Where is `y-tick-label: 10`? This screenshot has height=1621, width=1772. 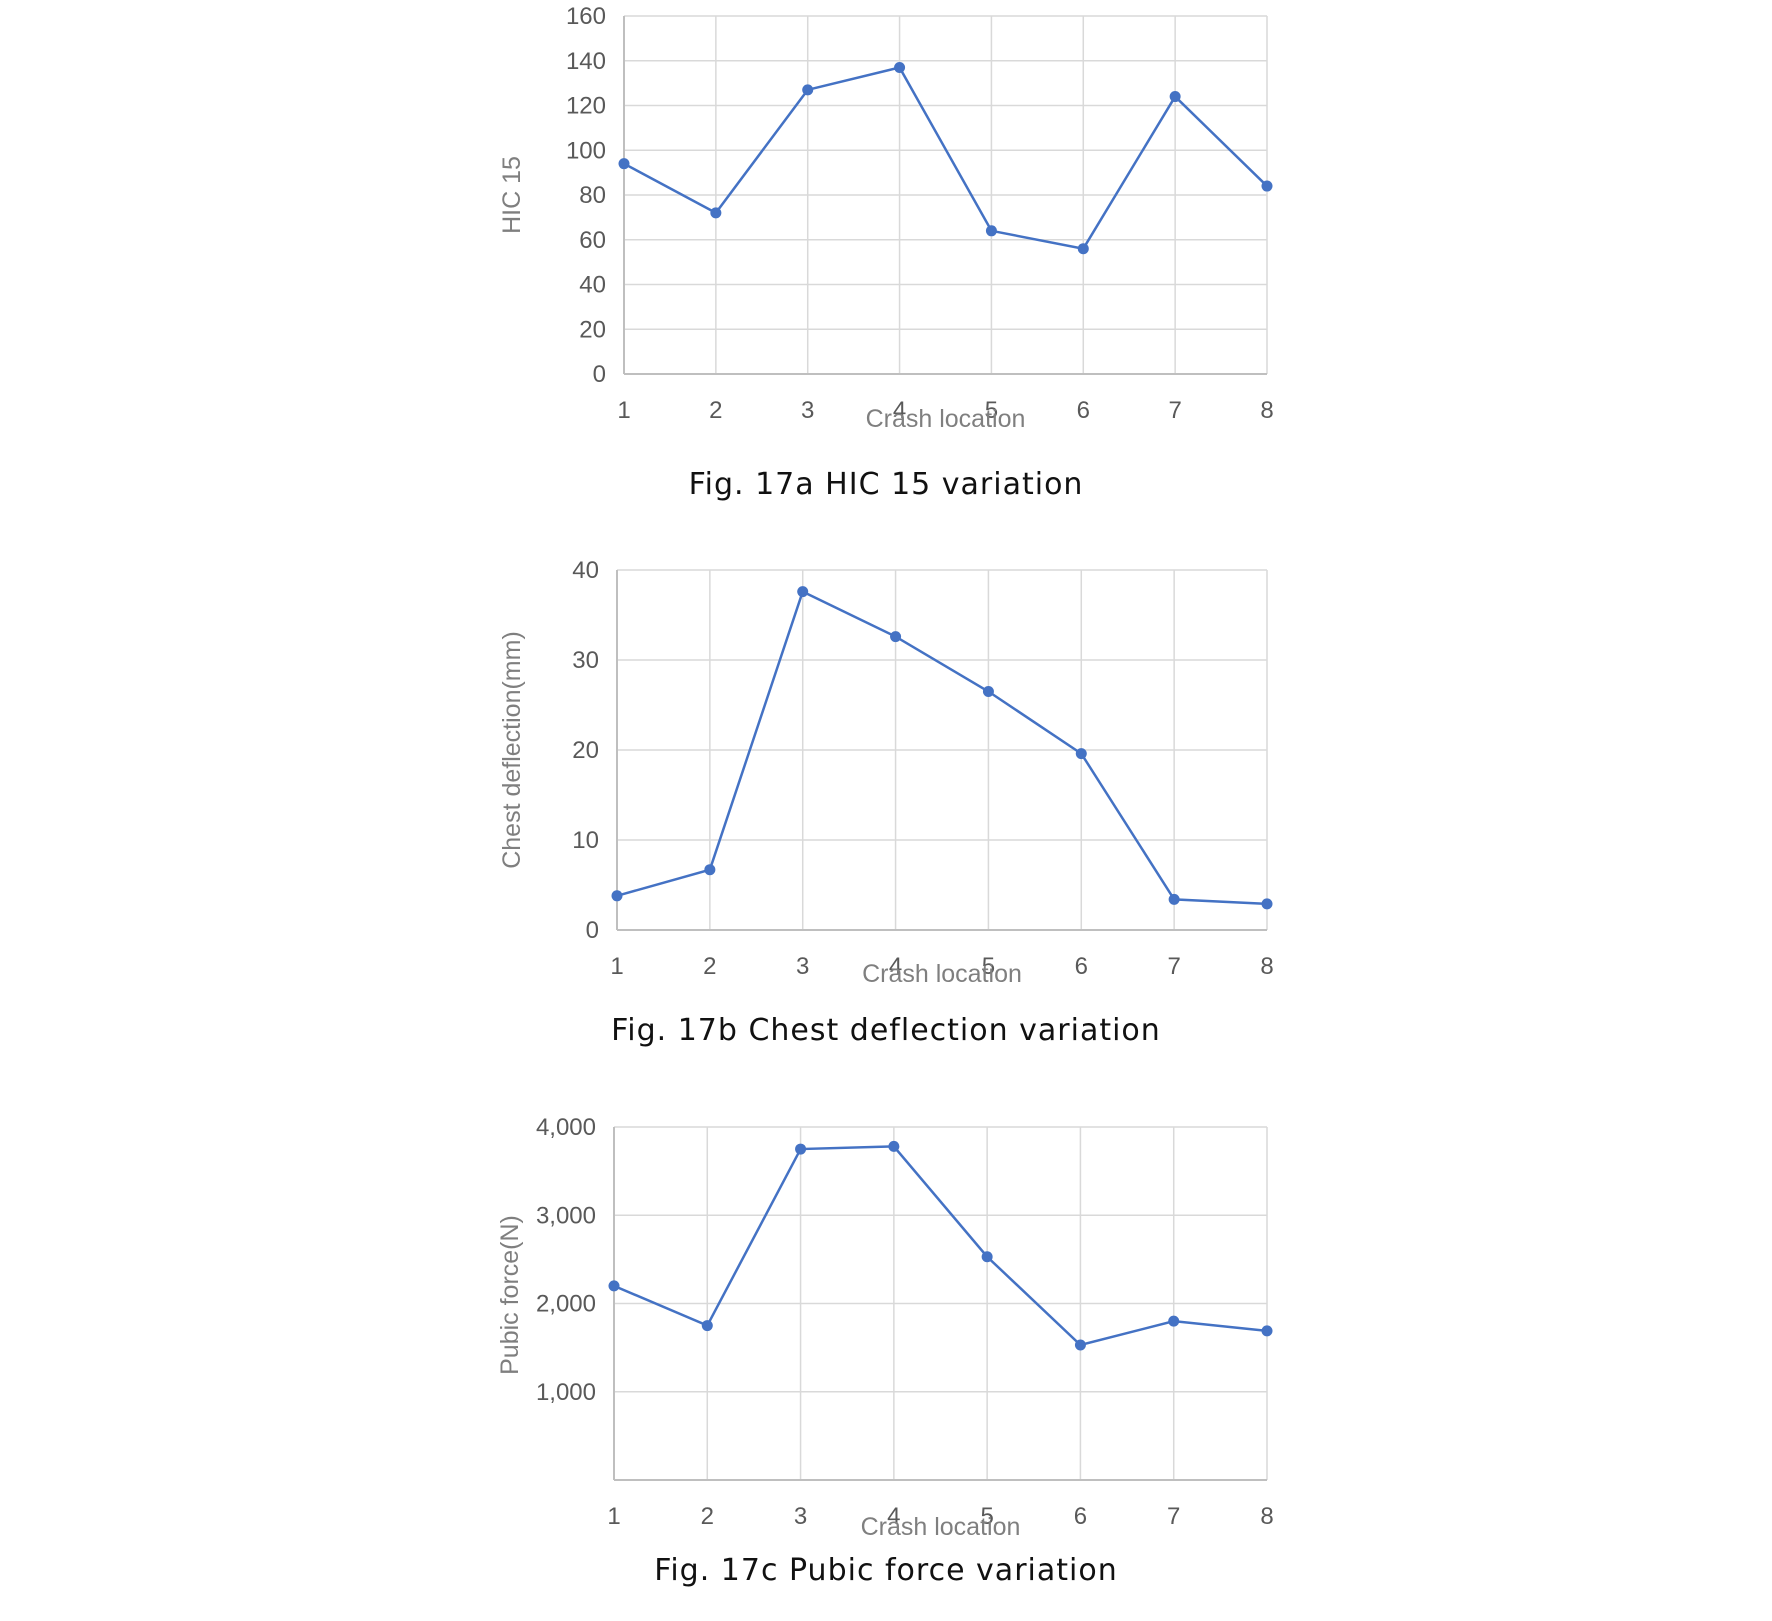 y-tick-label: 10 is located at coordinates (585, 840).